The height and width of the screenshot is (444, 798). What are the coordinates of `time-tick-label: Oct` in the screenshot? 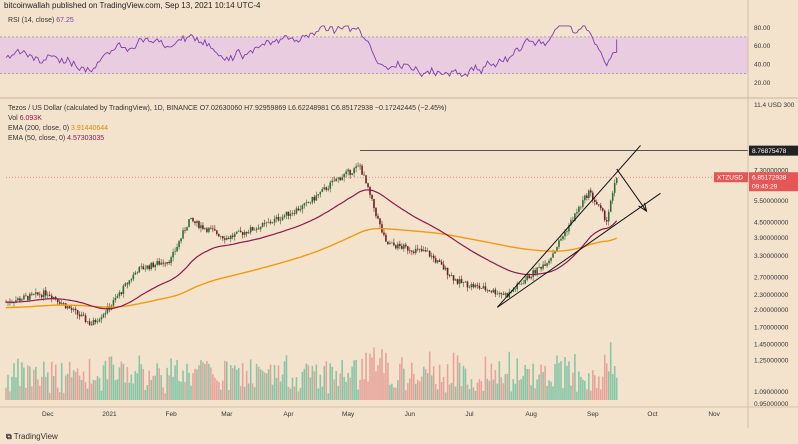 It's located at (652, 414).